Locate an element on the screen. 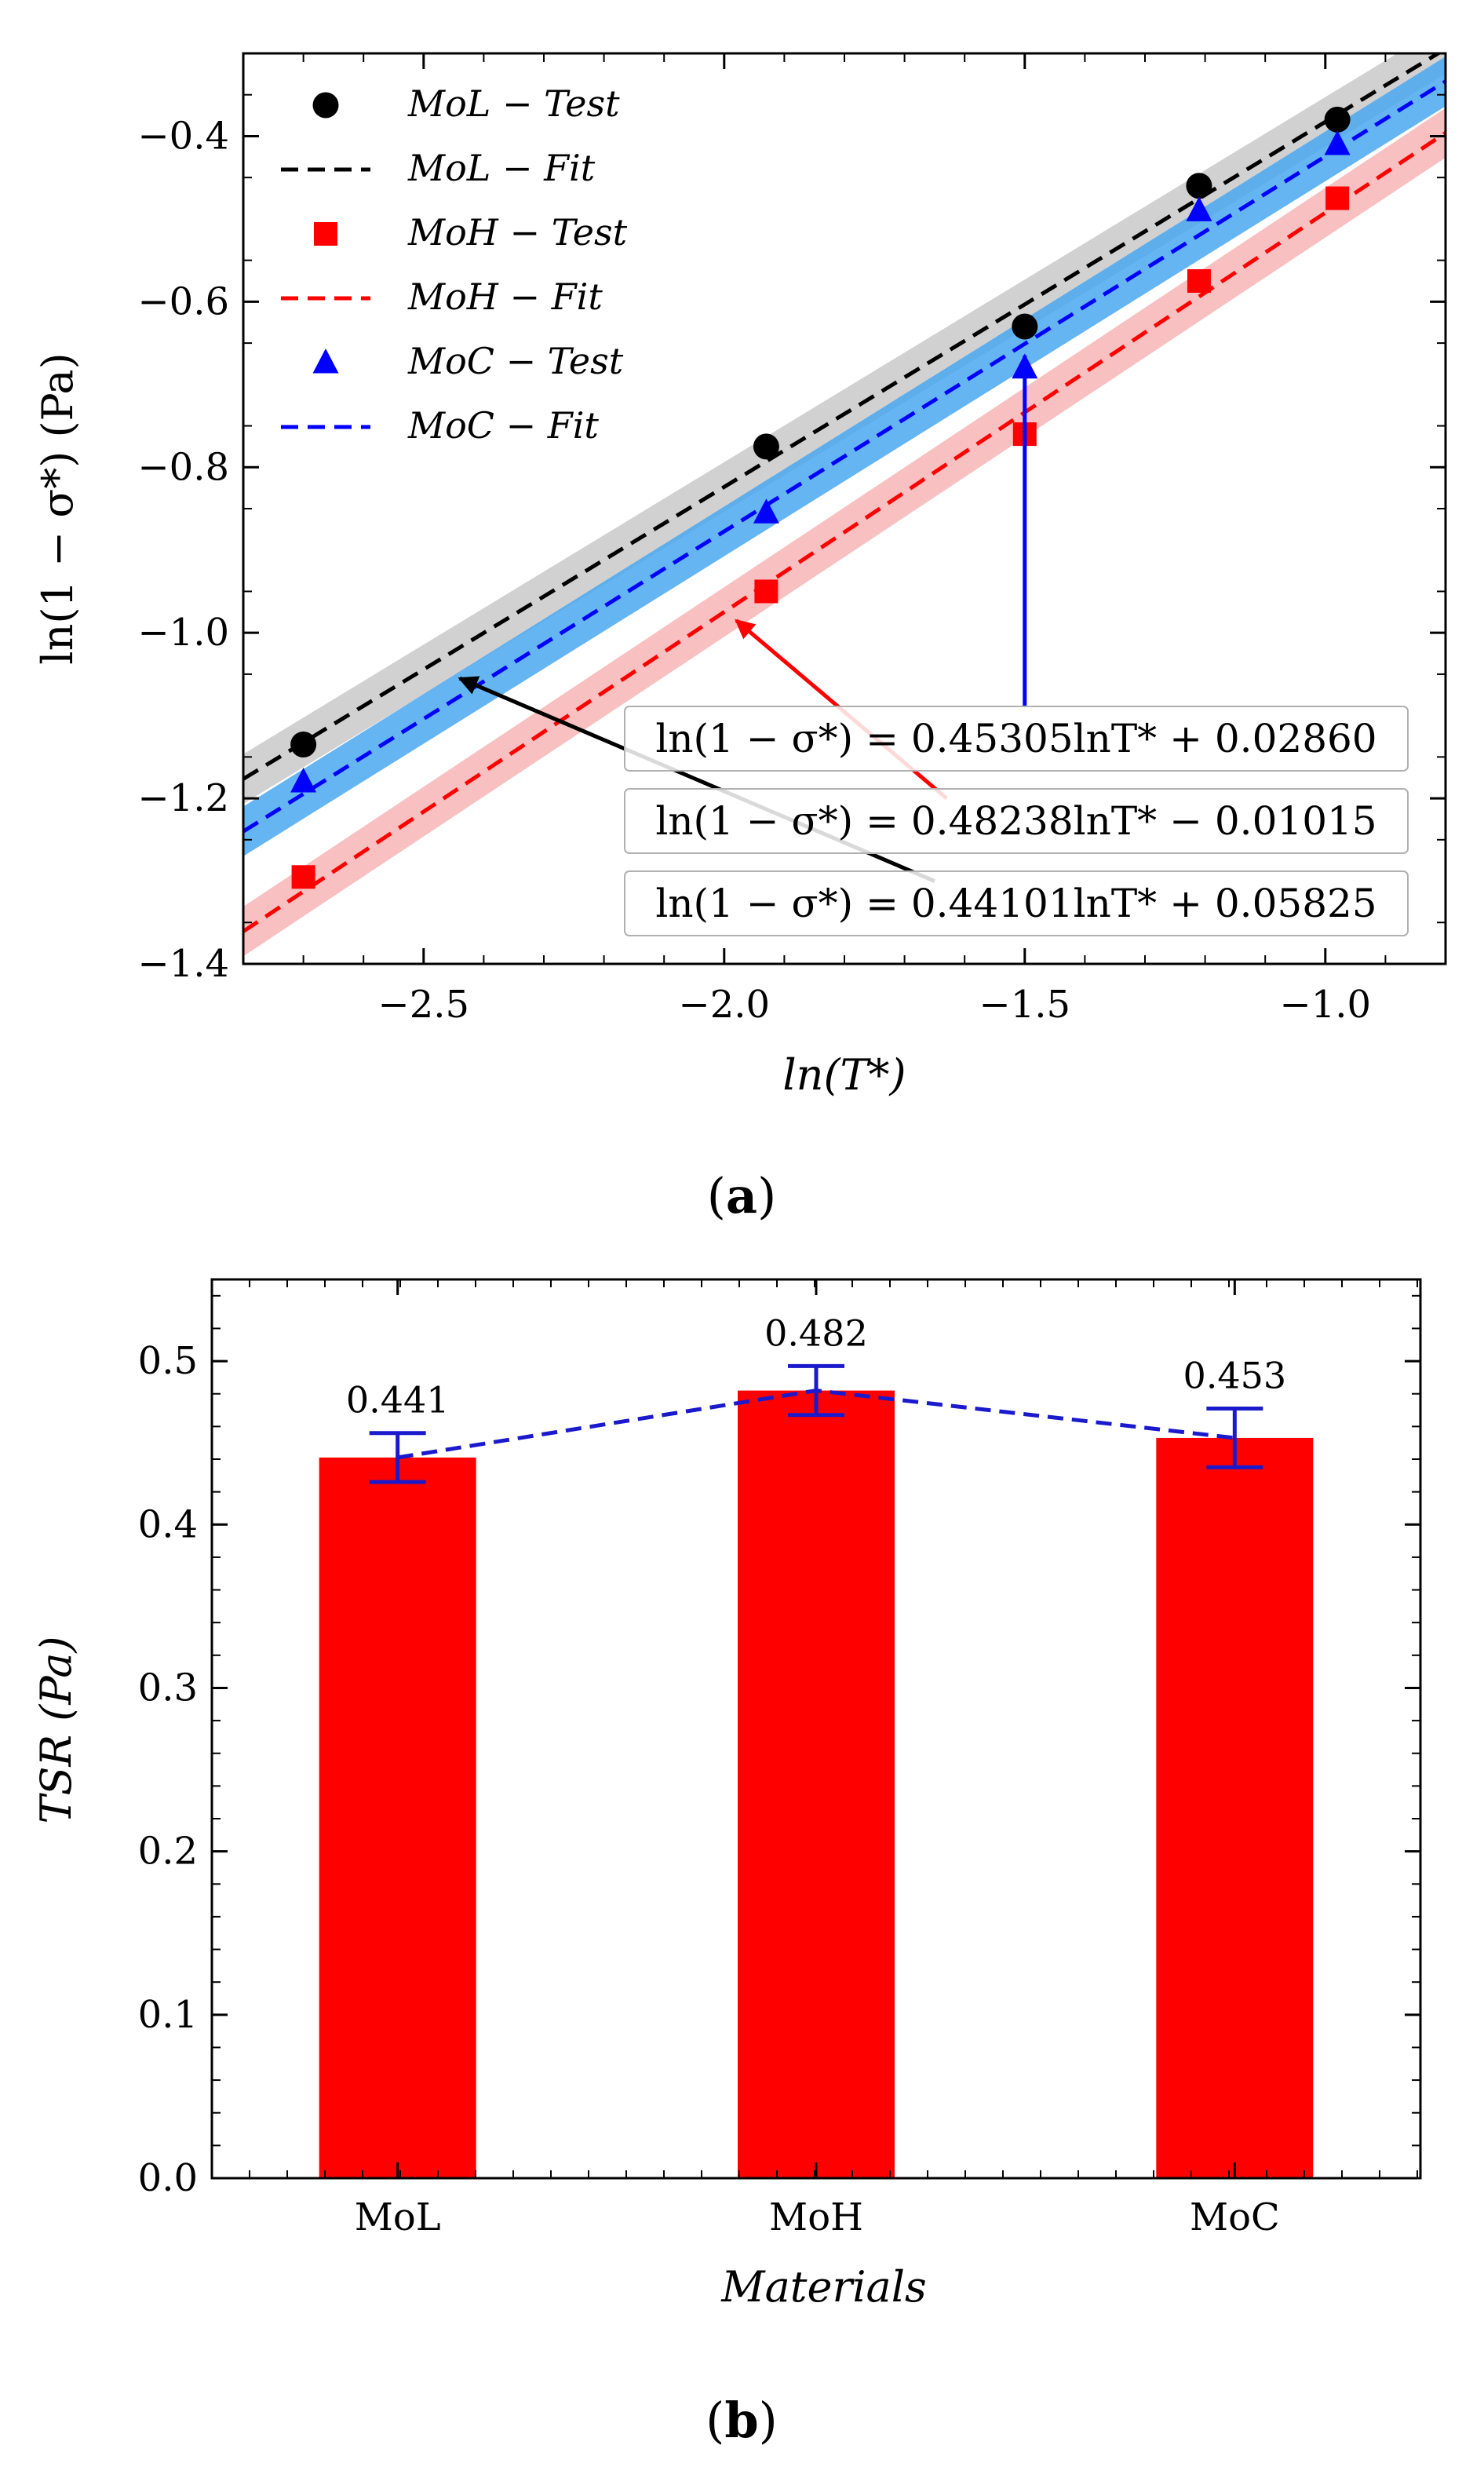  legend-label-moh-fit: MoH − Fit is located at coordinates (505, 297).